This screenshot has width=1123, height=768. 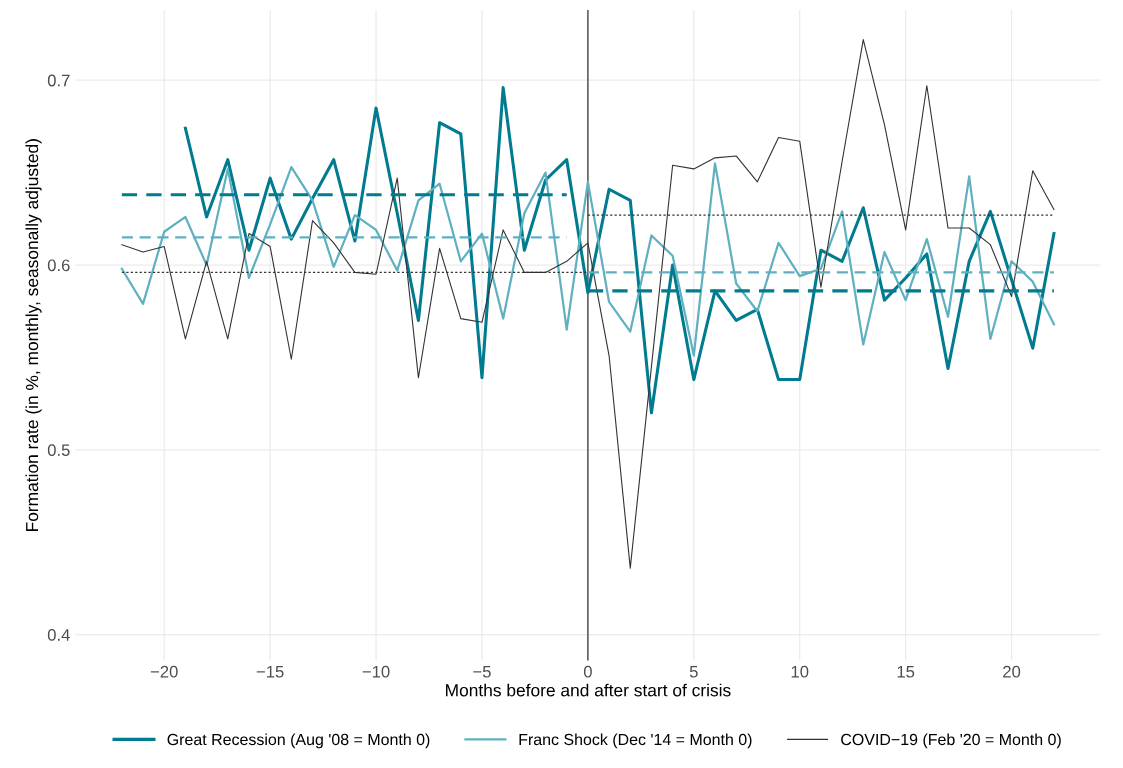 What do you see at coordinates (1012, 671) in the screenshot?
I see `x-tick-label: 20` at bounding box center [1012, 671].